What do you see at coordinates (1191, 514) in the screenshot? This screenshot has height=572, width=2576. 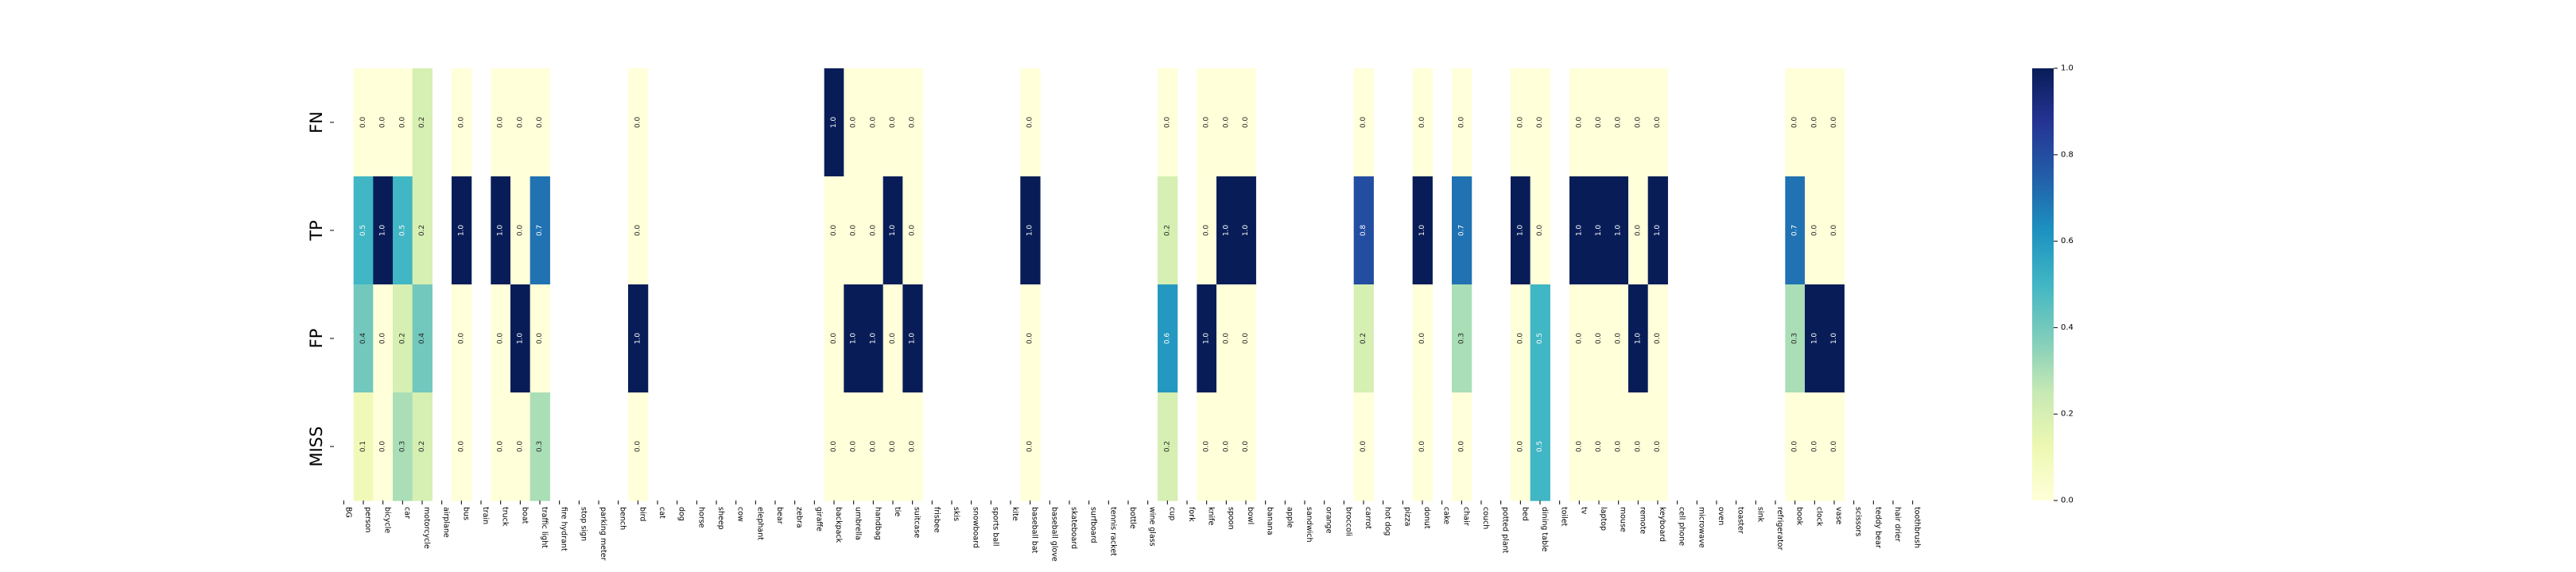 I see `x-tick-label: fork` at bounding box center [1191, 514].